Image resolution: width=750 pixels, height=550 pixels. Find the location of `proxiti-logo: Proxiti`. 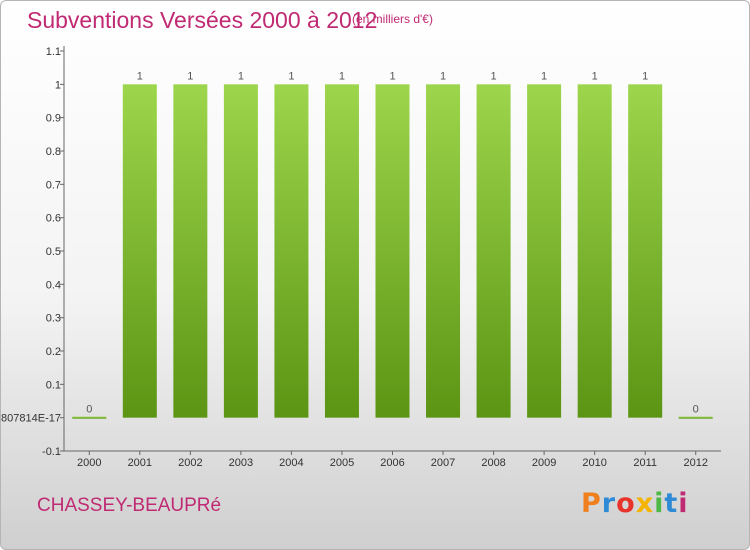

proxiti-logo: Proxiti is located at coordinates (635, 503).